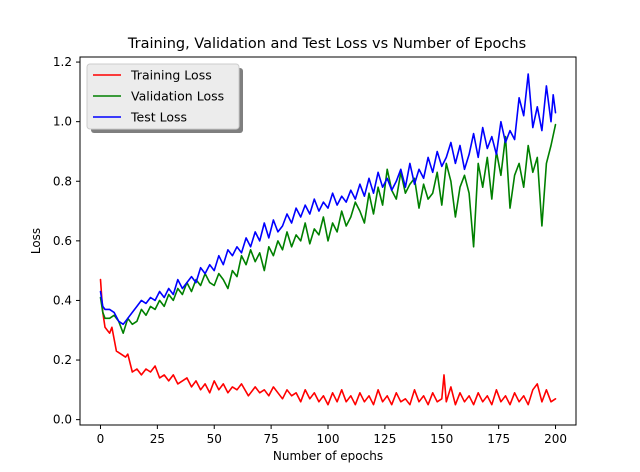 This screenshot has height=472, width=640. Describe the element at coordinates (36, 241) in the screenshot. I see `y-axis-title: Loss` at that location.